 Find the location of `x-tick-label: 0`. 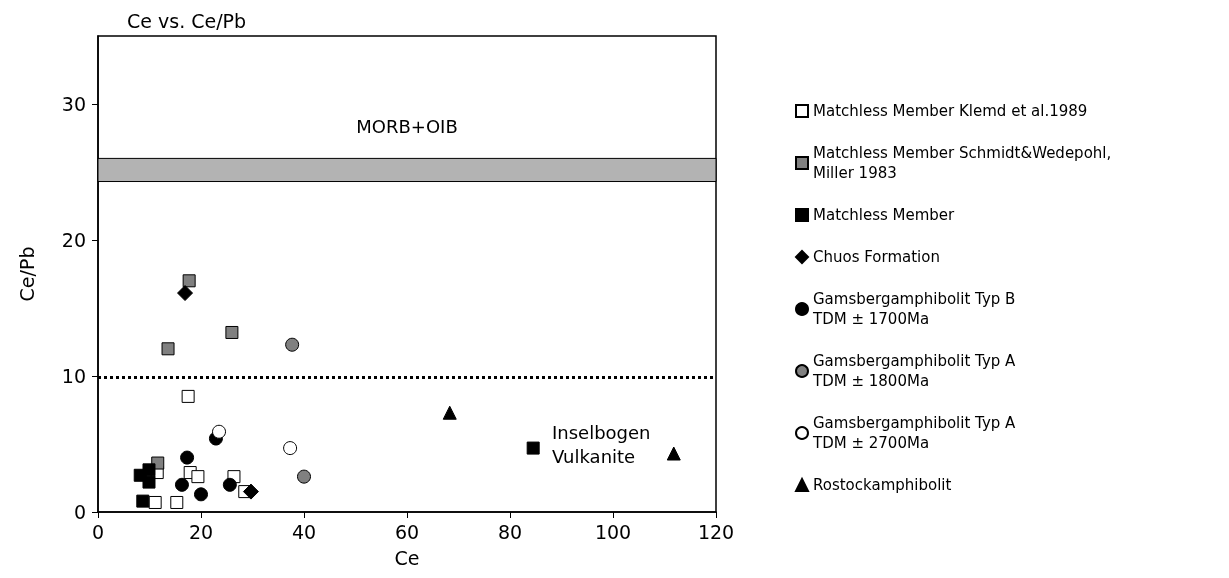

x-tick-label: 0 is located at coordinates (98, 531).